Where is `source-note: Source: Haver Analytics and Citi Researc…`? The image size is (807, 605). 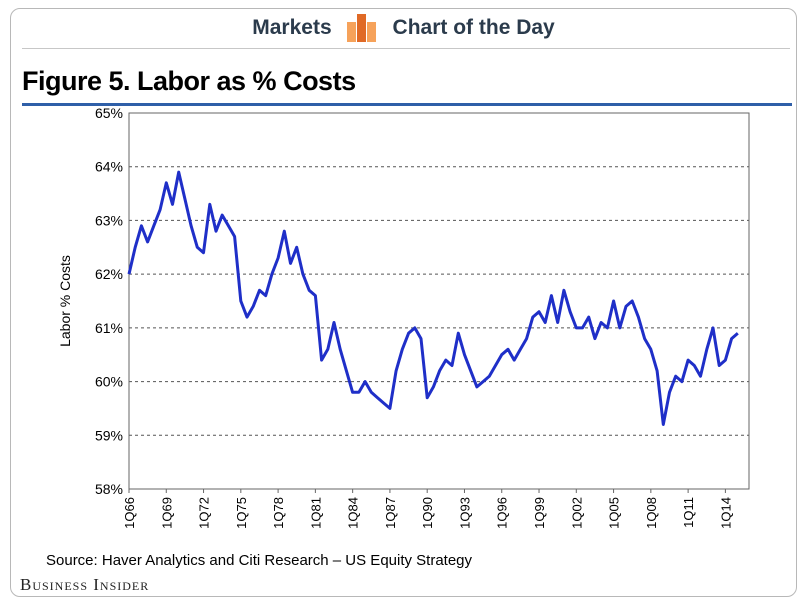 source-note: Source: Haver Analytics and Citi Researc… is located at coordinates (259, 560).